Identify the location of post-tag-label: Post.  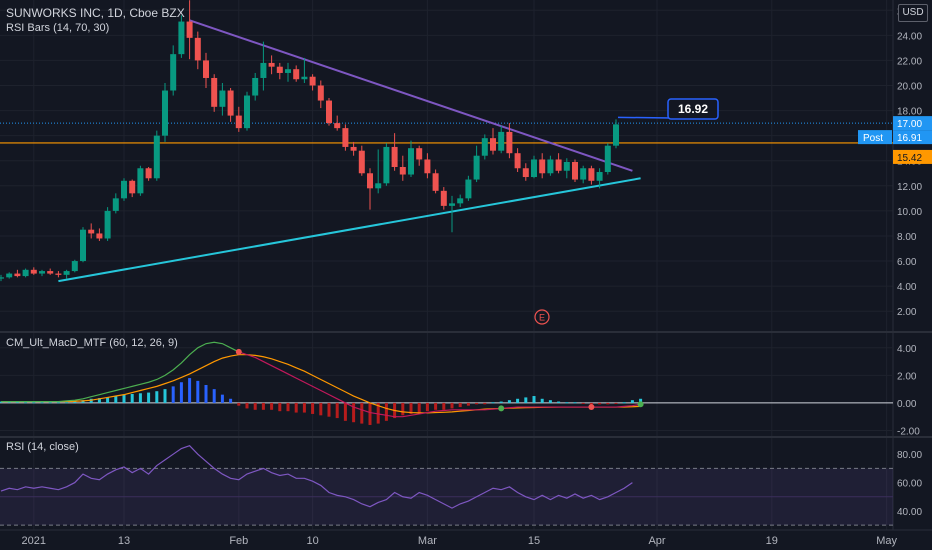
(873, 138).